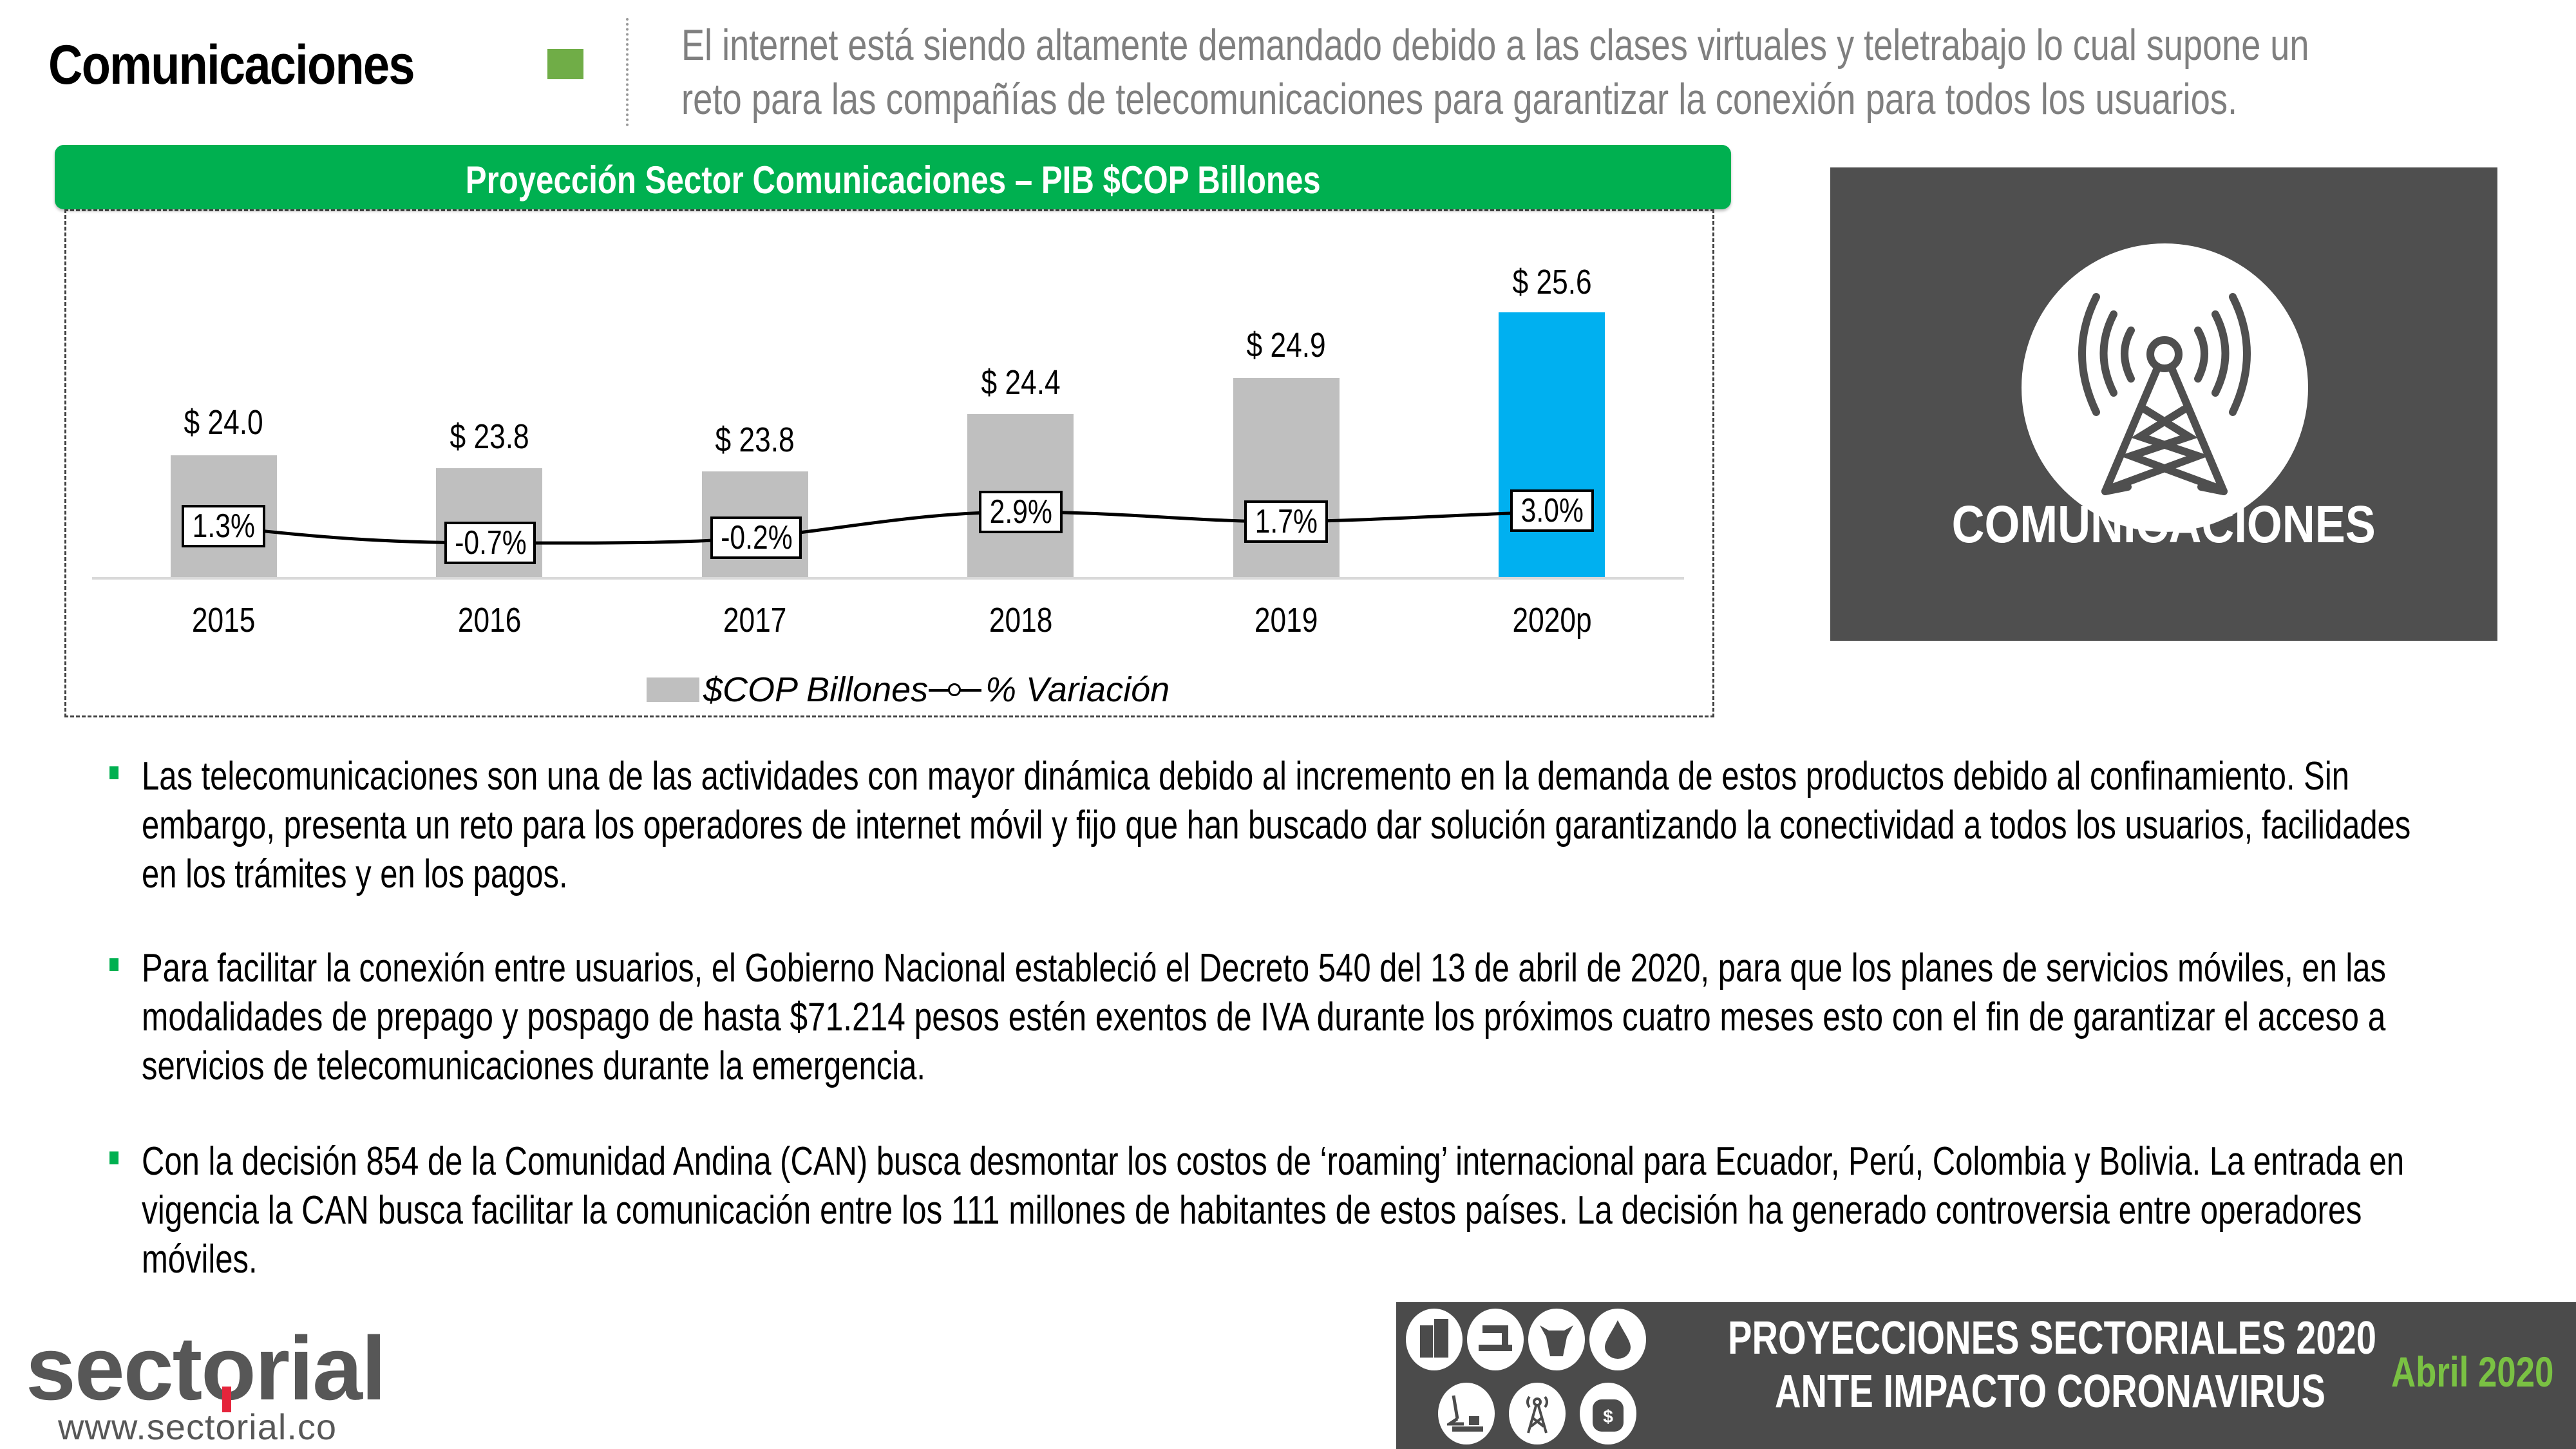 The image size is (2576, 1449). Describe the element at coordinates (1434, 1339) in the screenshot. I see `buildings-icon` at that location.